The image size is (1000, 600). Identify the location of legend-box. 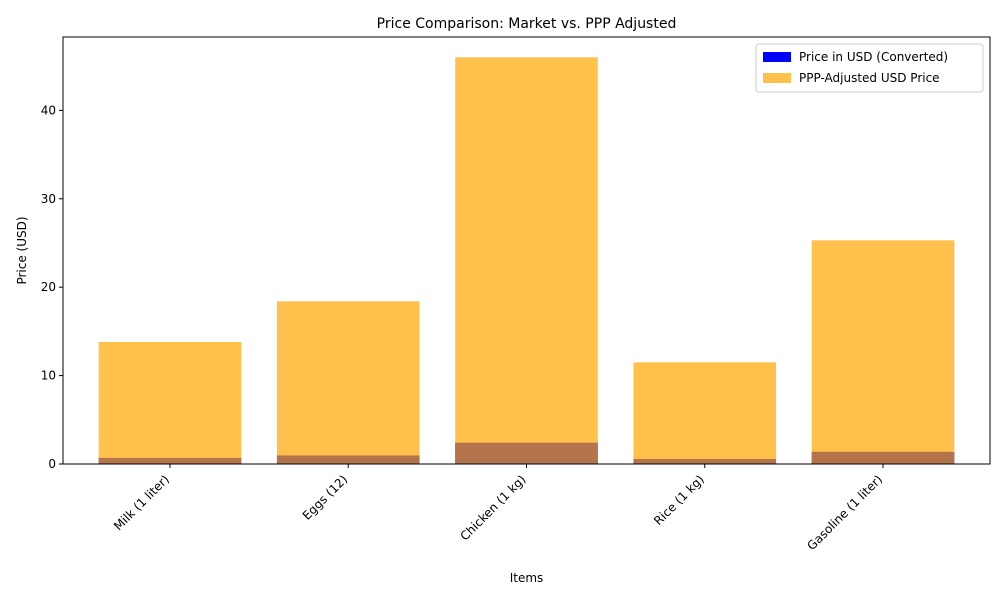
(869, 68).